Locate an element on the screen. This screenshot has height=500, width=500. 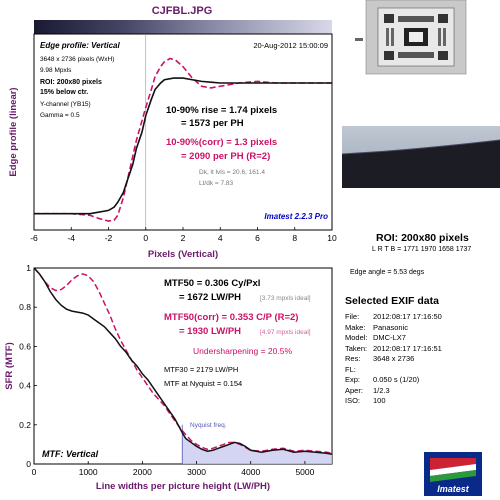
mtf-y-tick-label: 0.6 is located at coordinates (25, 346).